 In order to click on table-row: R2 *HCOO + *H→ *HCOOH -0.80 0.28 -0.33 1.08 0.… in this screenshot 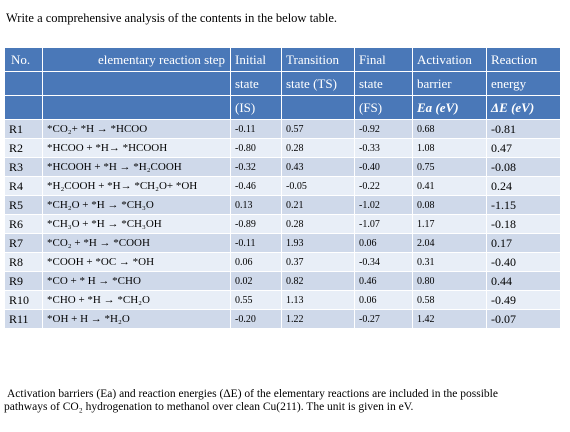, I will do `click(282, 148)`.